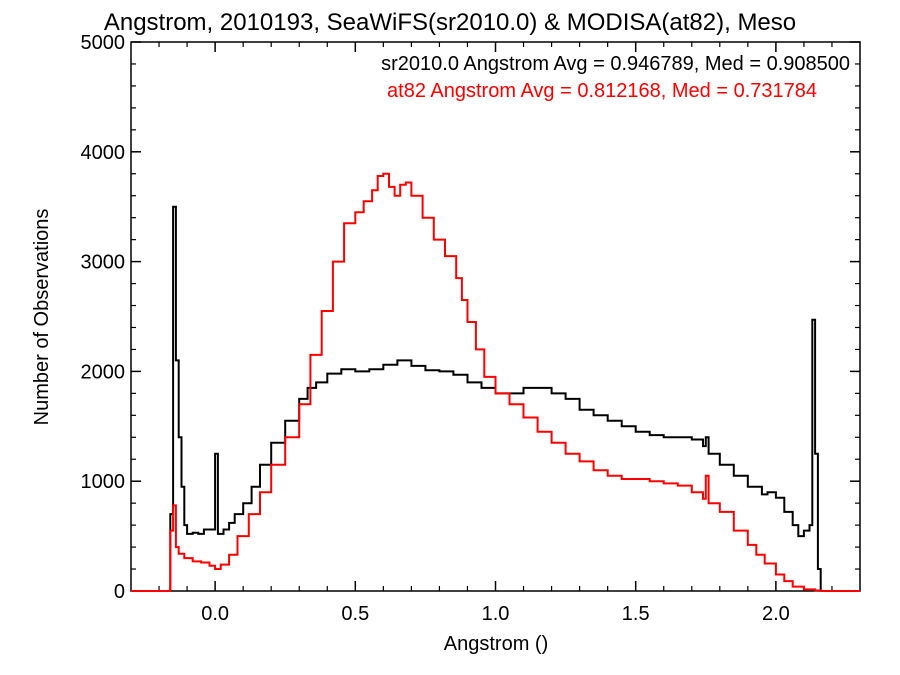 Image resolution: width=900 pixels, height=675 pixels. What do you see at coordinates (776, 614) in the screenshot?
I see `x-tick-label: 2.0` at bounding box center [776, 614].